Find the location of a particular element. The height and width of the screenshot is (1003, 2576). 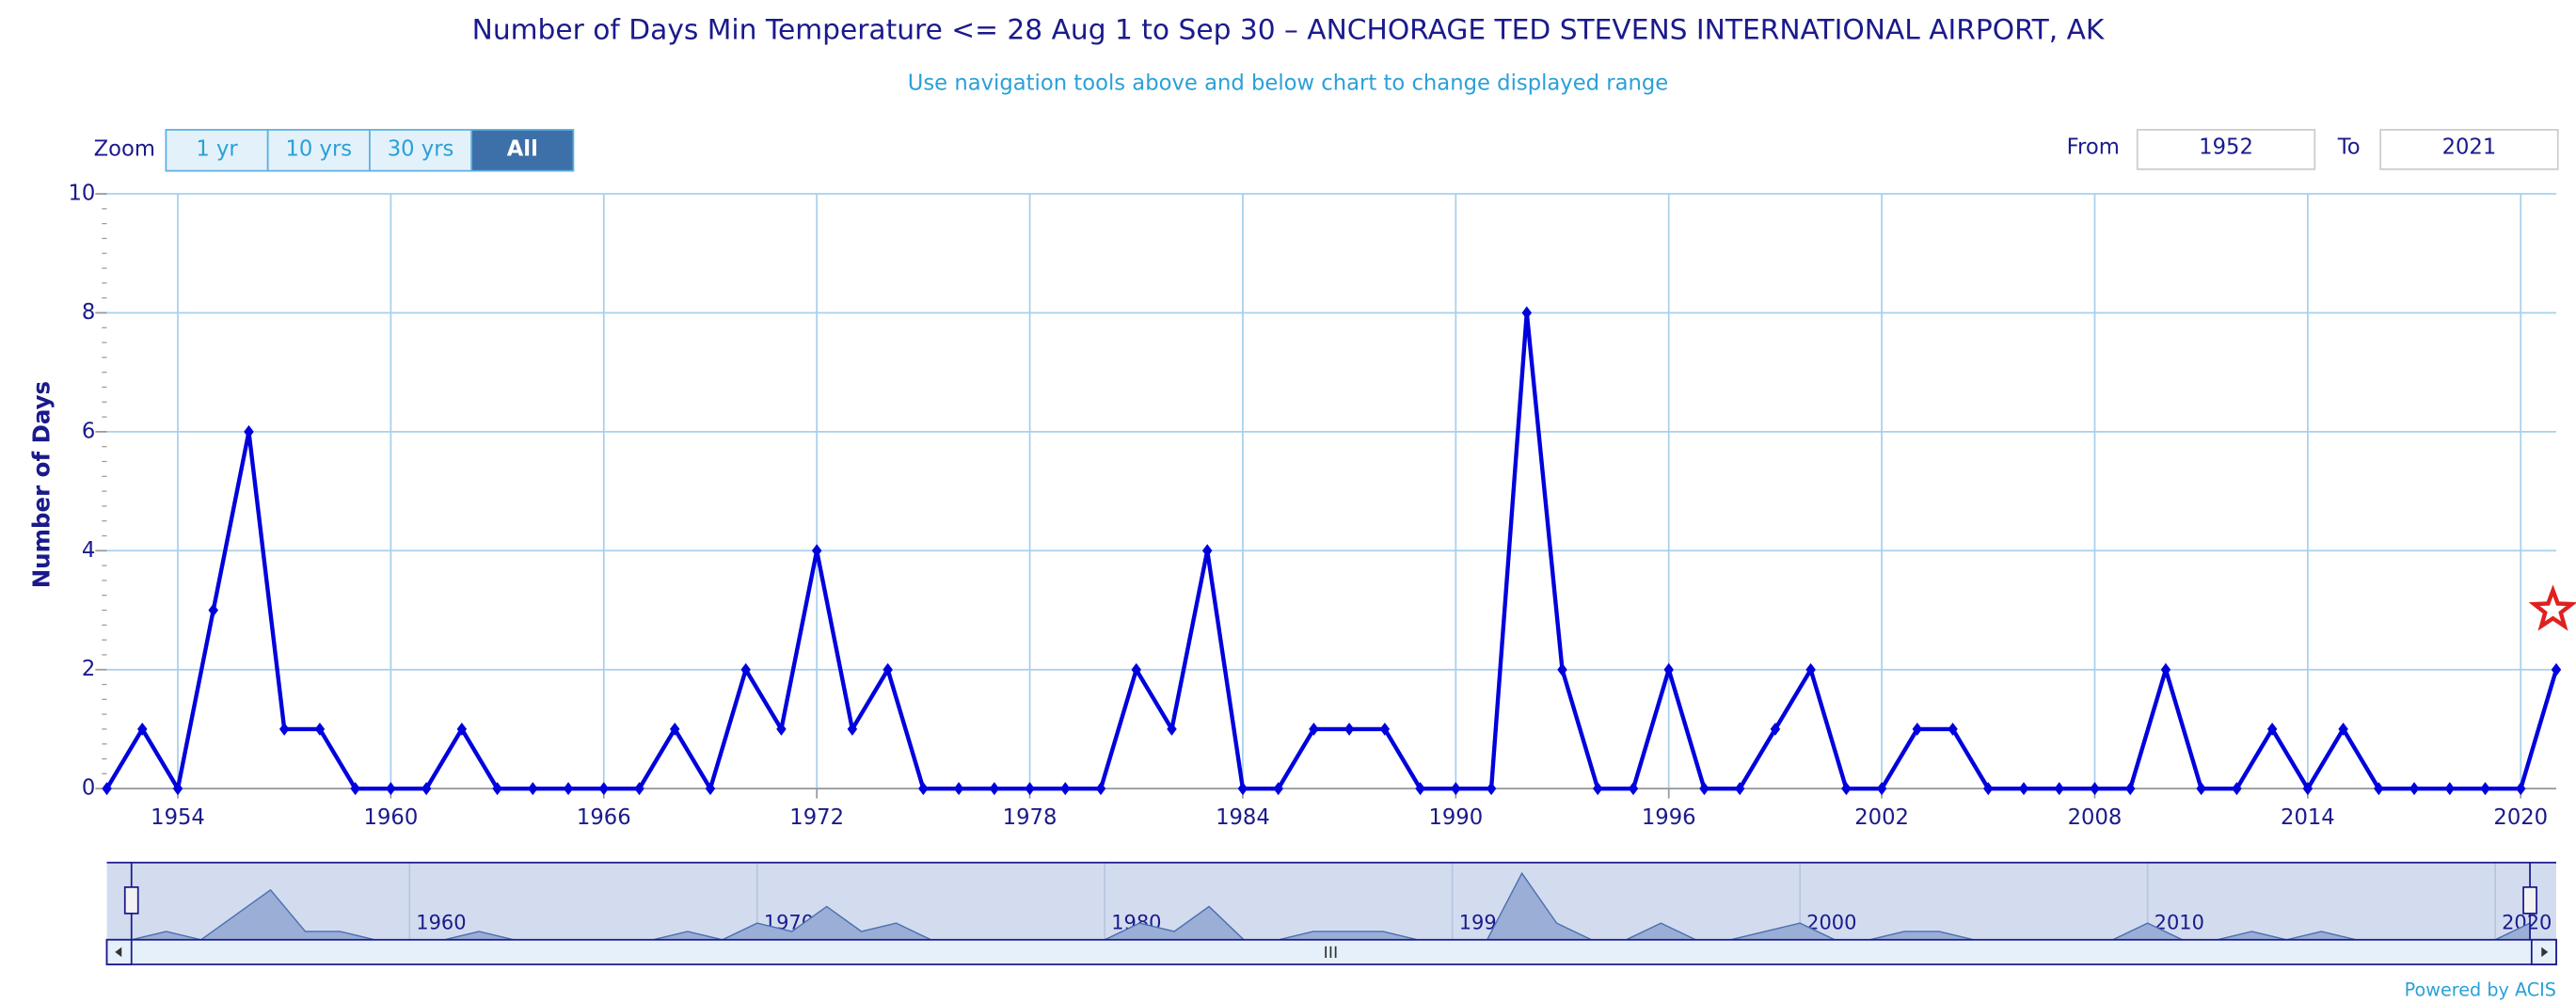

y-tick-label: 0 is located at coordinates (88, 788).